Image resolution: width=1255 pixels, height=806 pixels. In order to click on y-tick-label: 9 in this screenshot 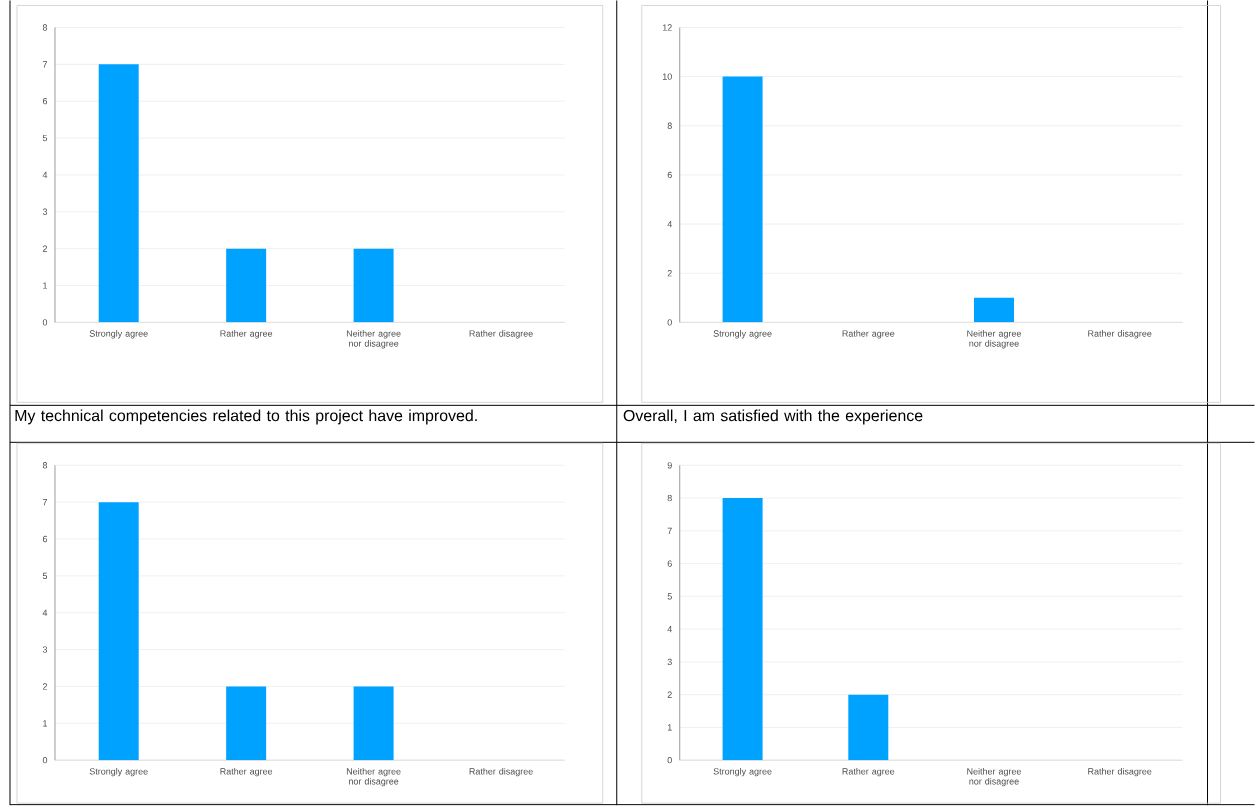, I will do `click(669, 465)`.